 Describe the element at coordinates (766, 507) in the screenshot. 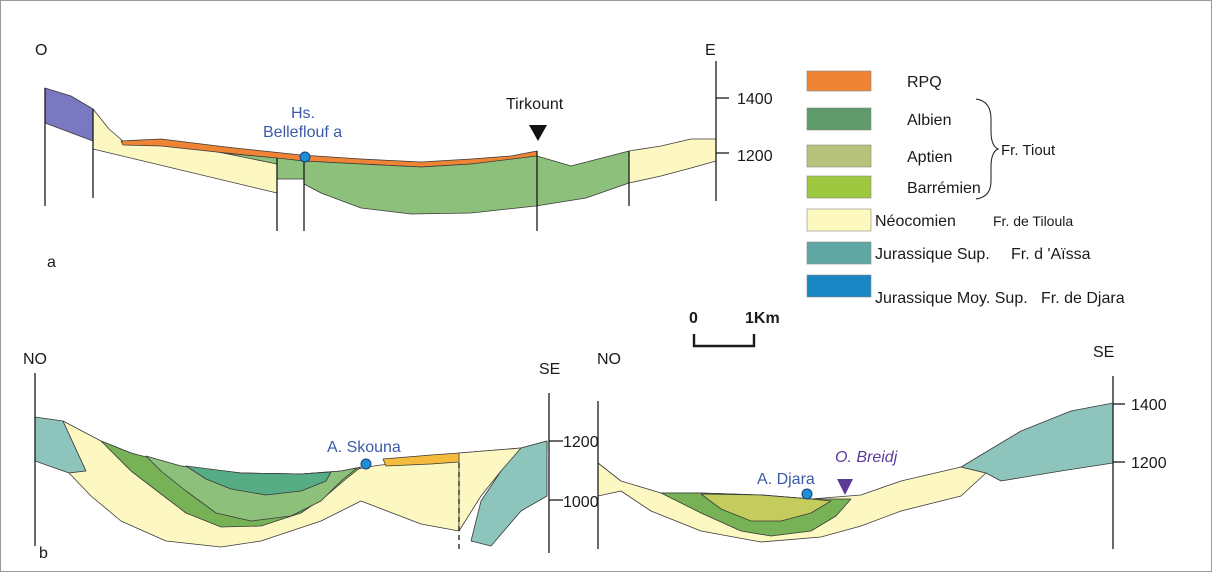

I see `section-b2-albien-unit` at that location.